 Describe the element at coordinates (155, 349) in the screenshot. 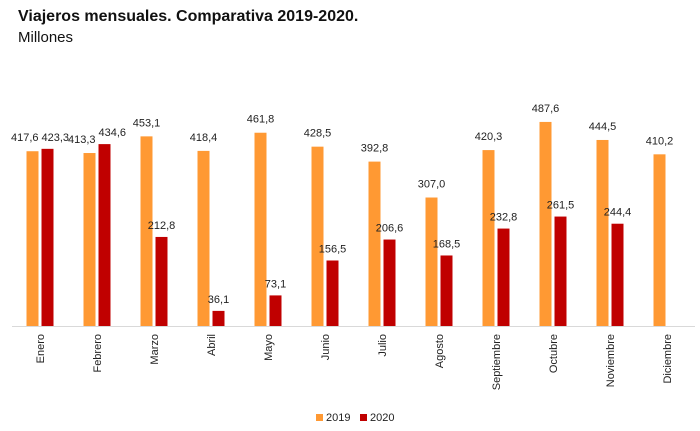

I see `x-tick-label-marzo: Marzo` at that location.